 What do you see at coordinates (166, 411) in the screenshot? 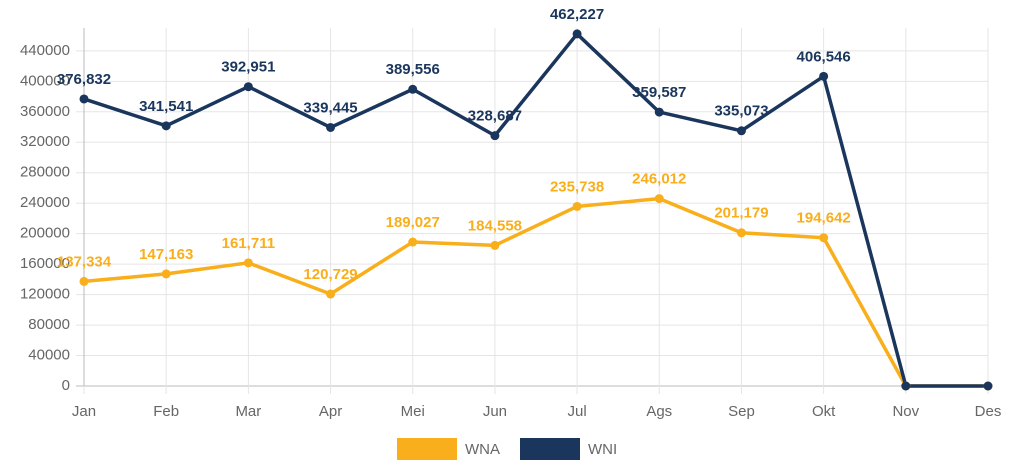
I see `x-tick-label: Feb` at bounding box center [166, 411].